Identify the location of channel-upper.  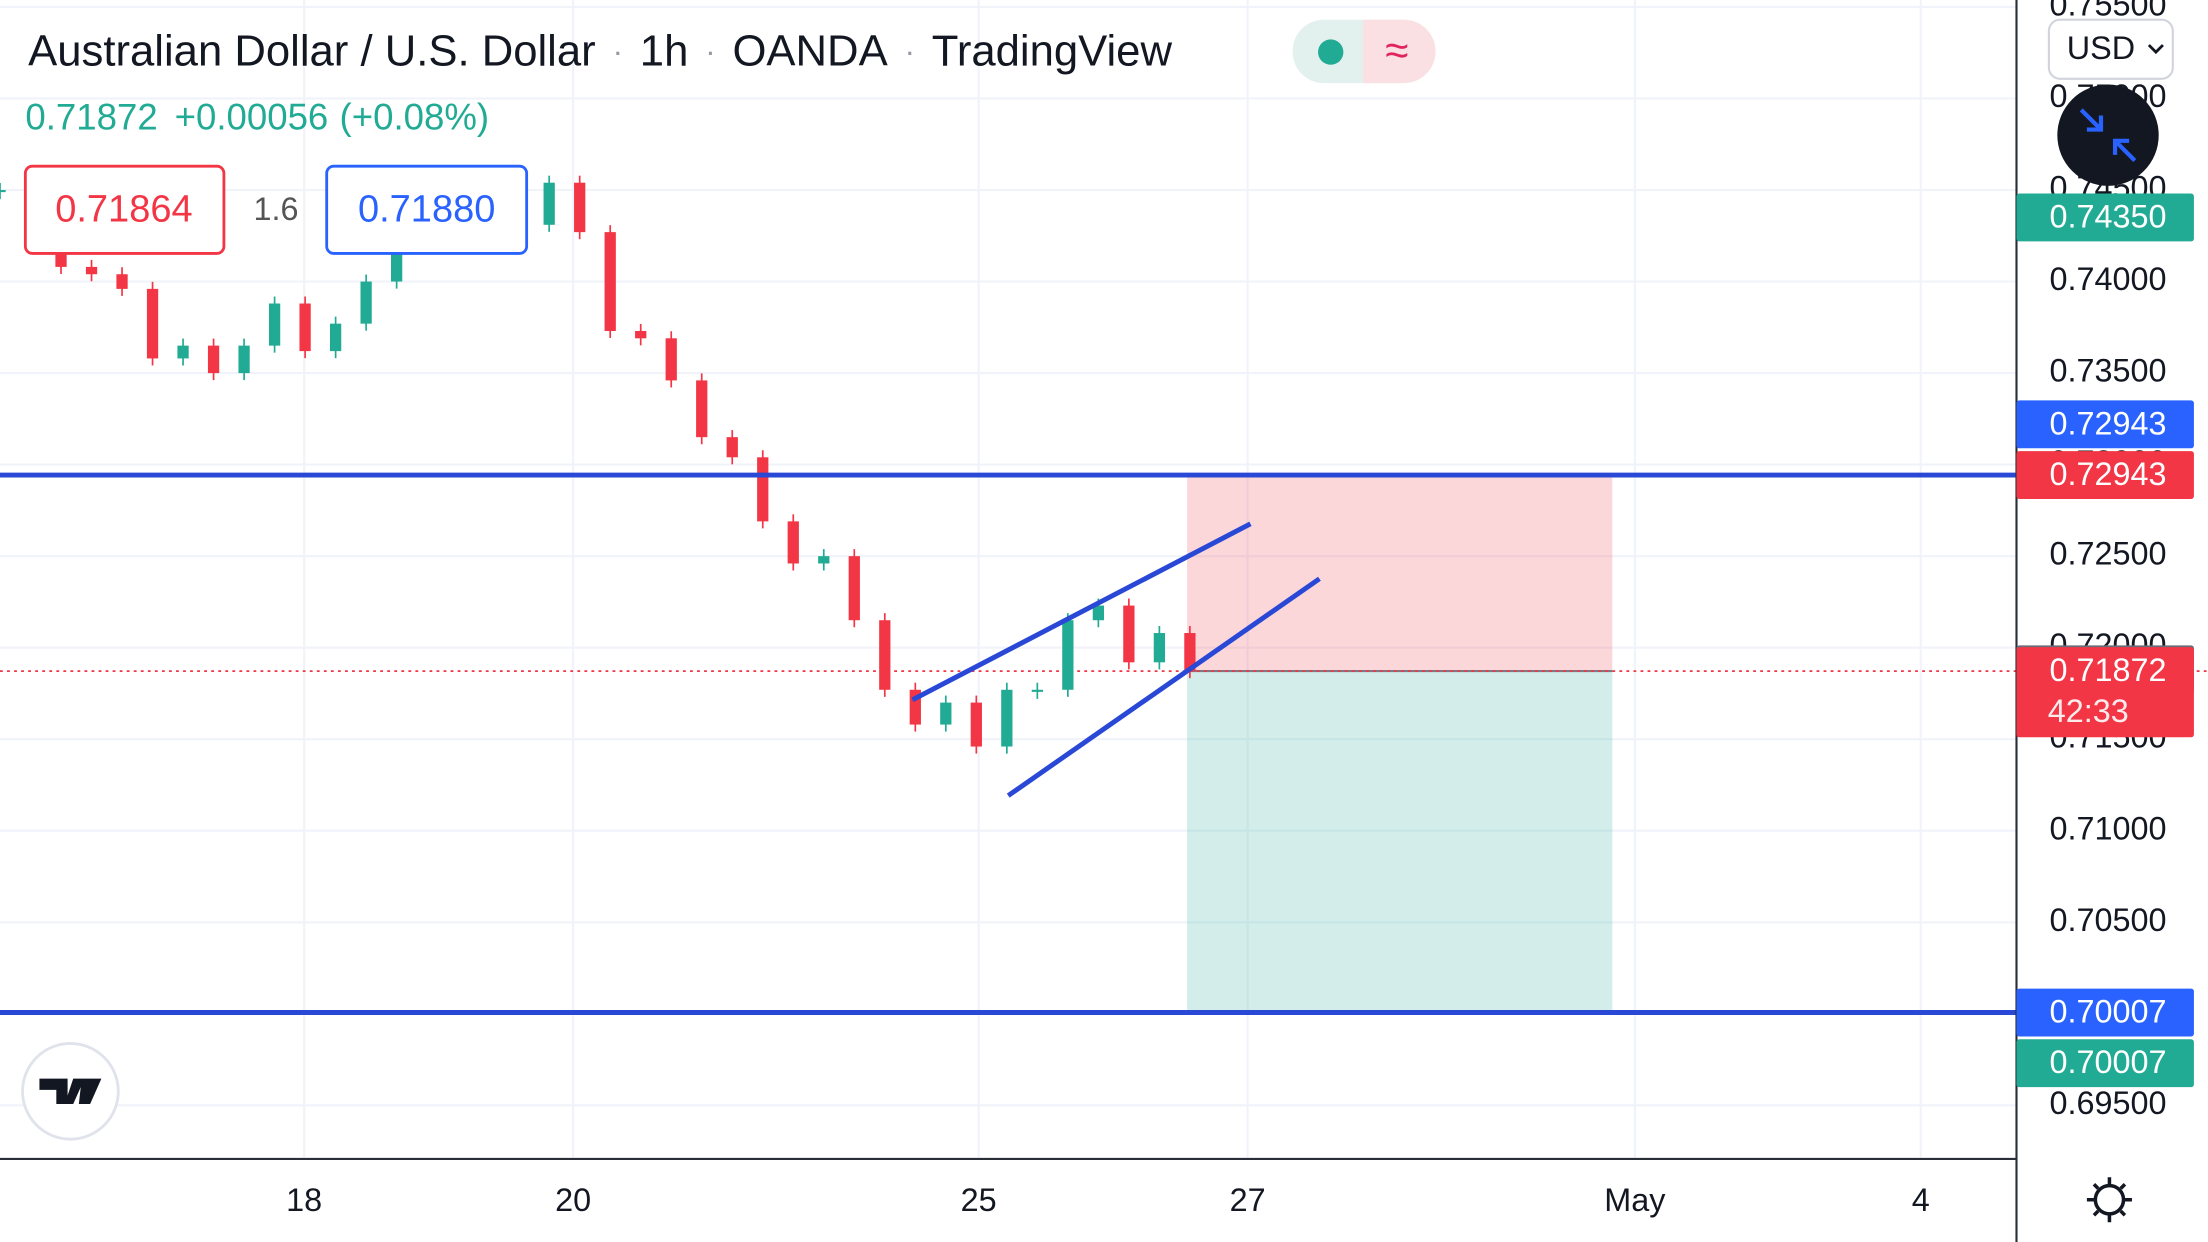
(1081, 612).